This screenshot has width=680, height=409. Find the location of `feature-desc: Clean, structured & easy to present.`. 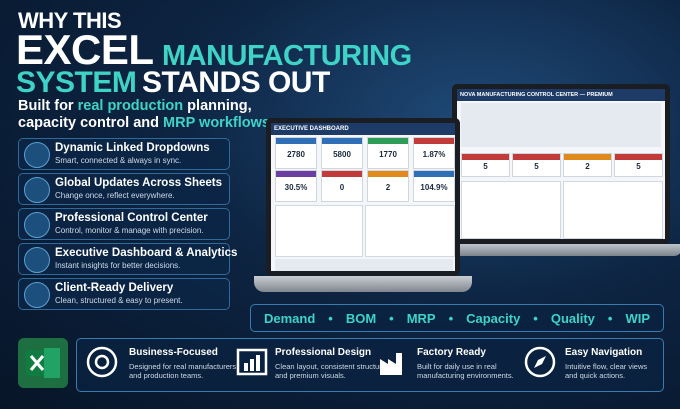

feature-desc: Clean, structured & easy to present. is located at coordinates (119, 300).